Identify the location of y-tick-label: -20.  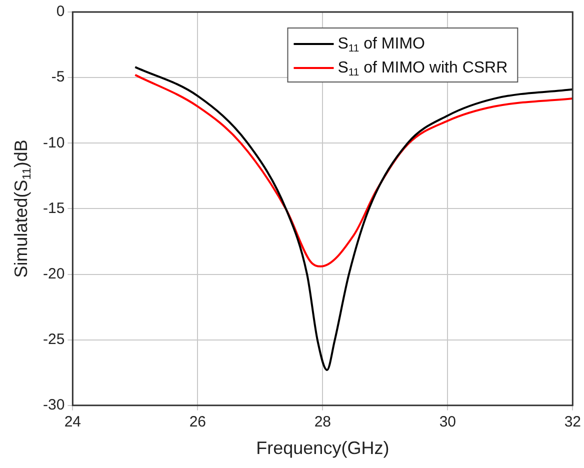
(53, 273).